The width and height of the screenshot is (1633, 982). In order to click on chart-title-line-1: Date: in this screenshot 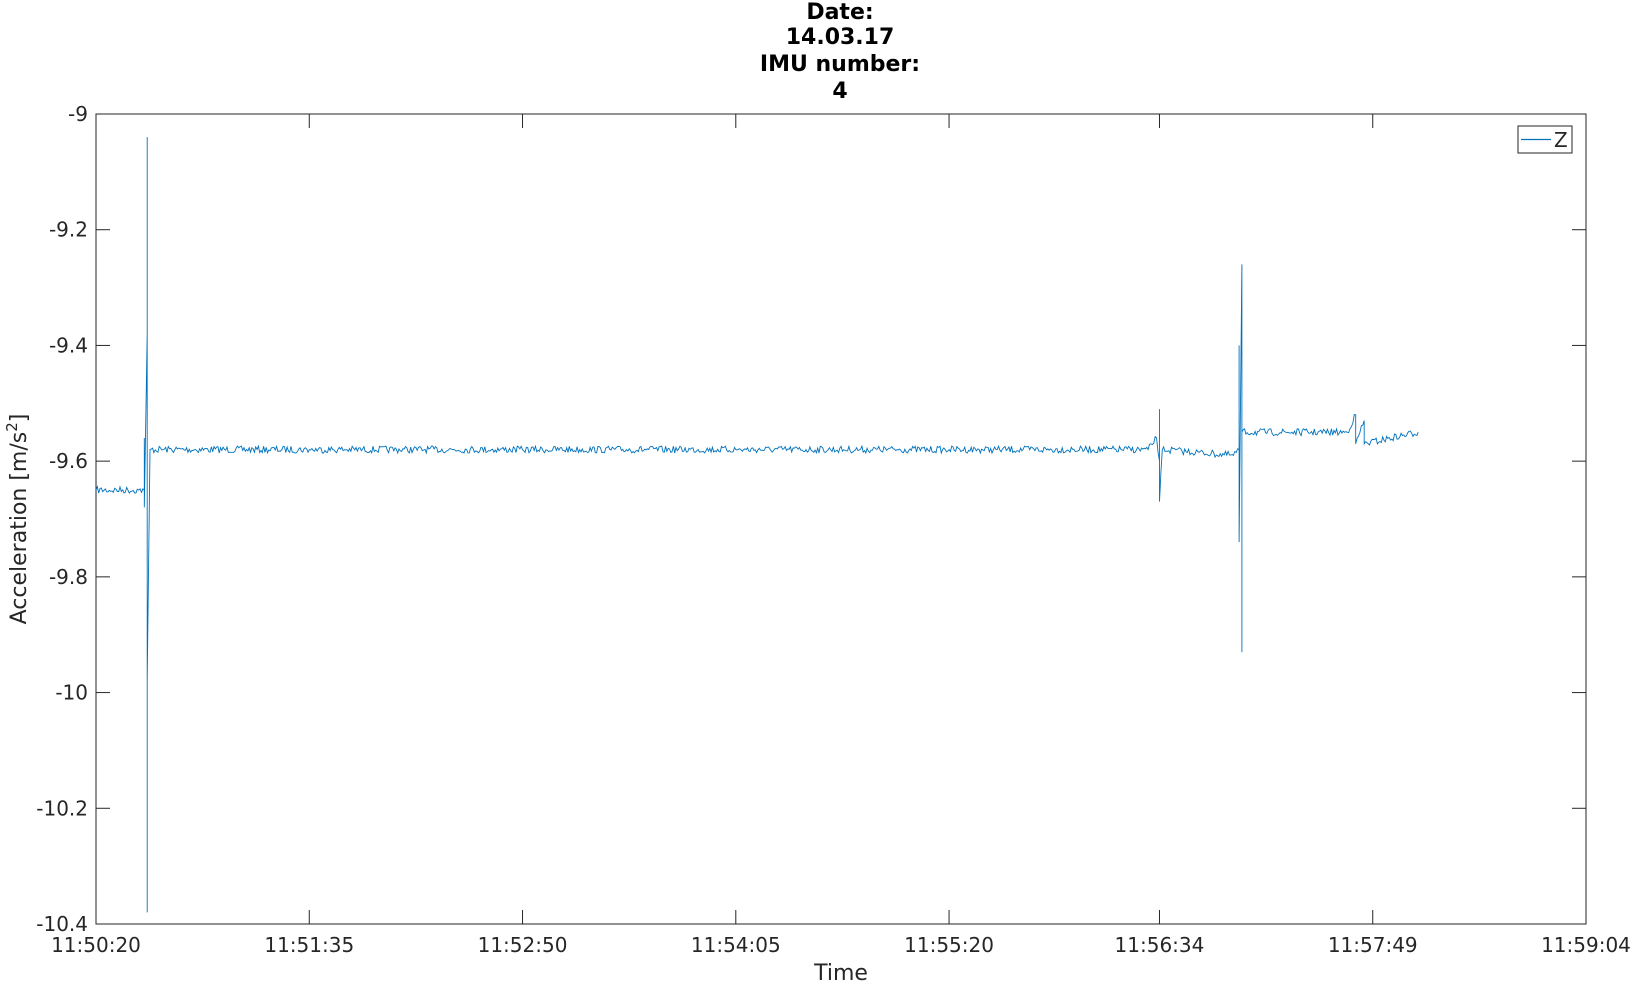, I will do `click(840, 12)`.